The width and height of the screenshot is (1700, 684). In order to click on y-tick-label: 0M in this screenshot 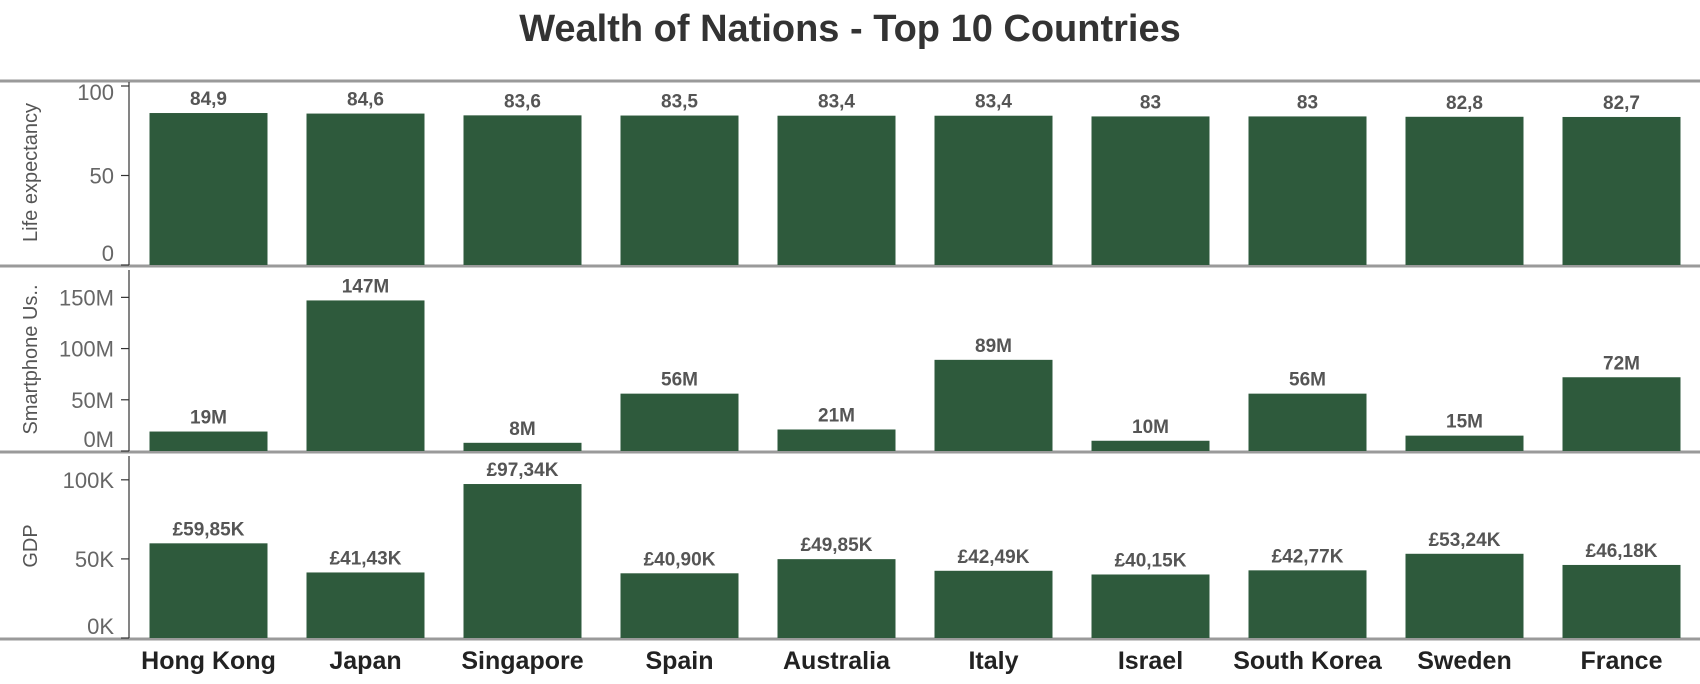, I will do `click(98, 439)`.